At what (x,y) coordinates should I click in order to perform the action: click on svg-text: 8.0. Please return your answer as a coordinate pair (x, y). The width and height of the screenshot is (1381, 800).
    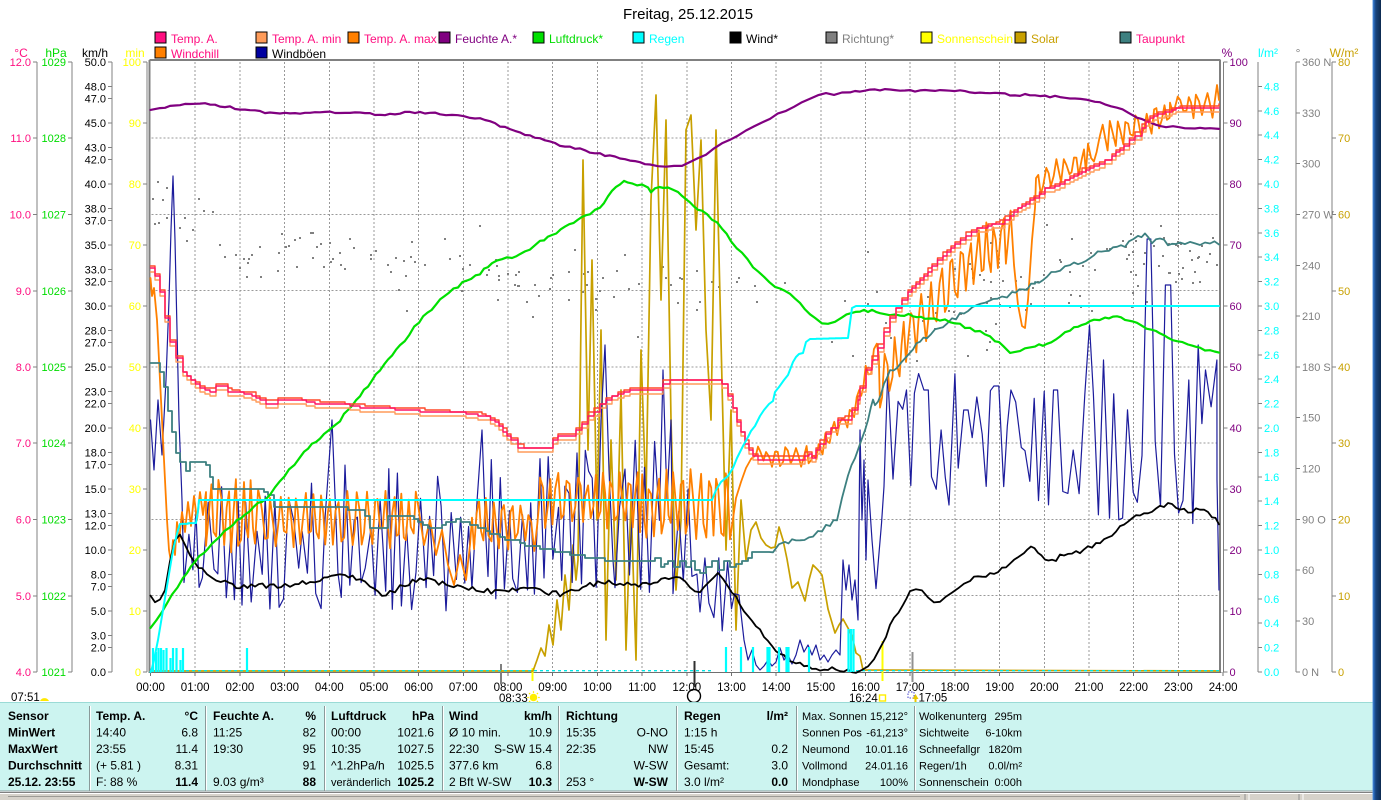
    Looking at the image, I should click on (23, 368).